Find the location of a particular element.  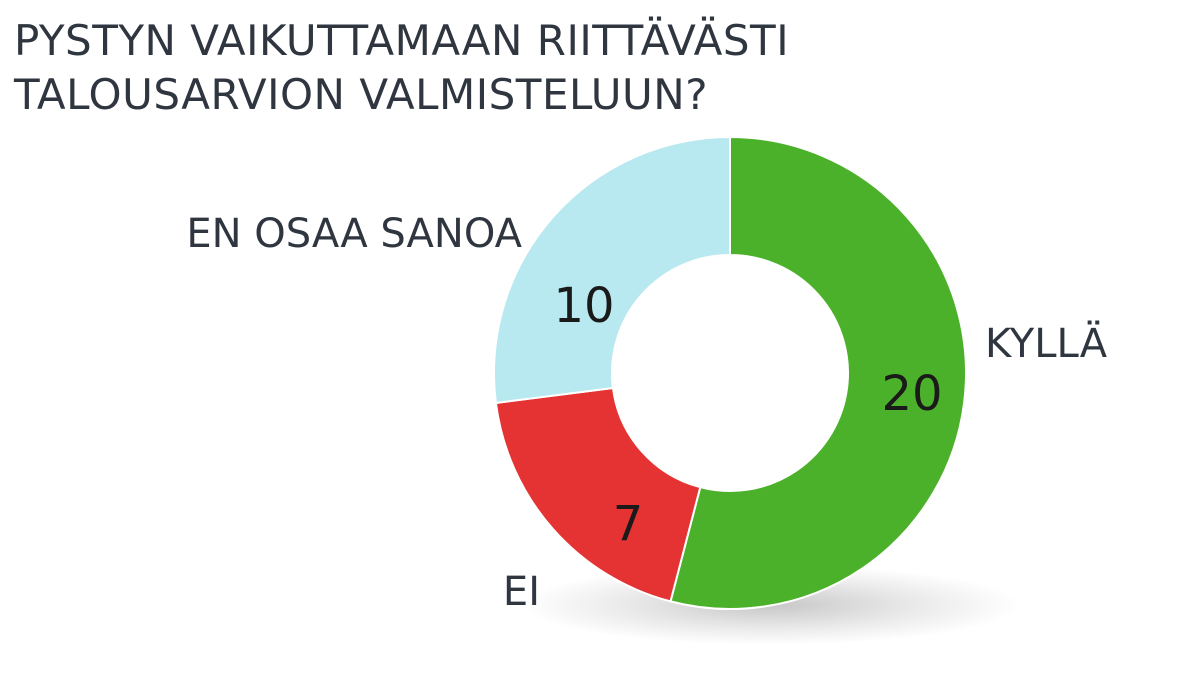

chart-title-line-2: TALOUSARVION VALMISTELUUN? is located at coordinates (361, 94).